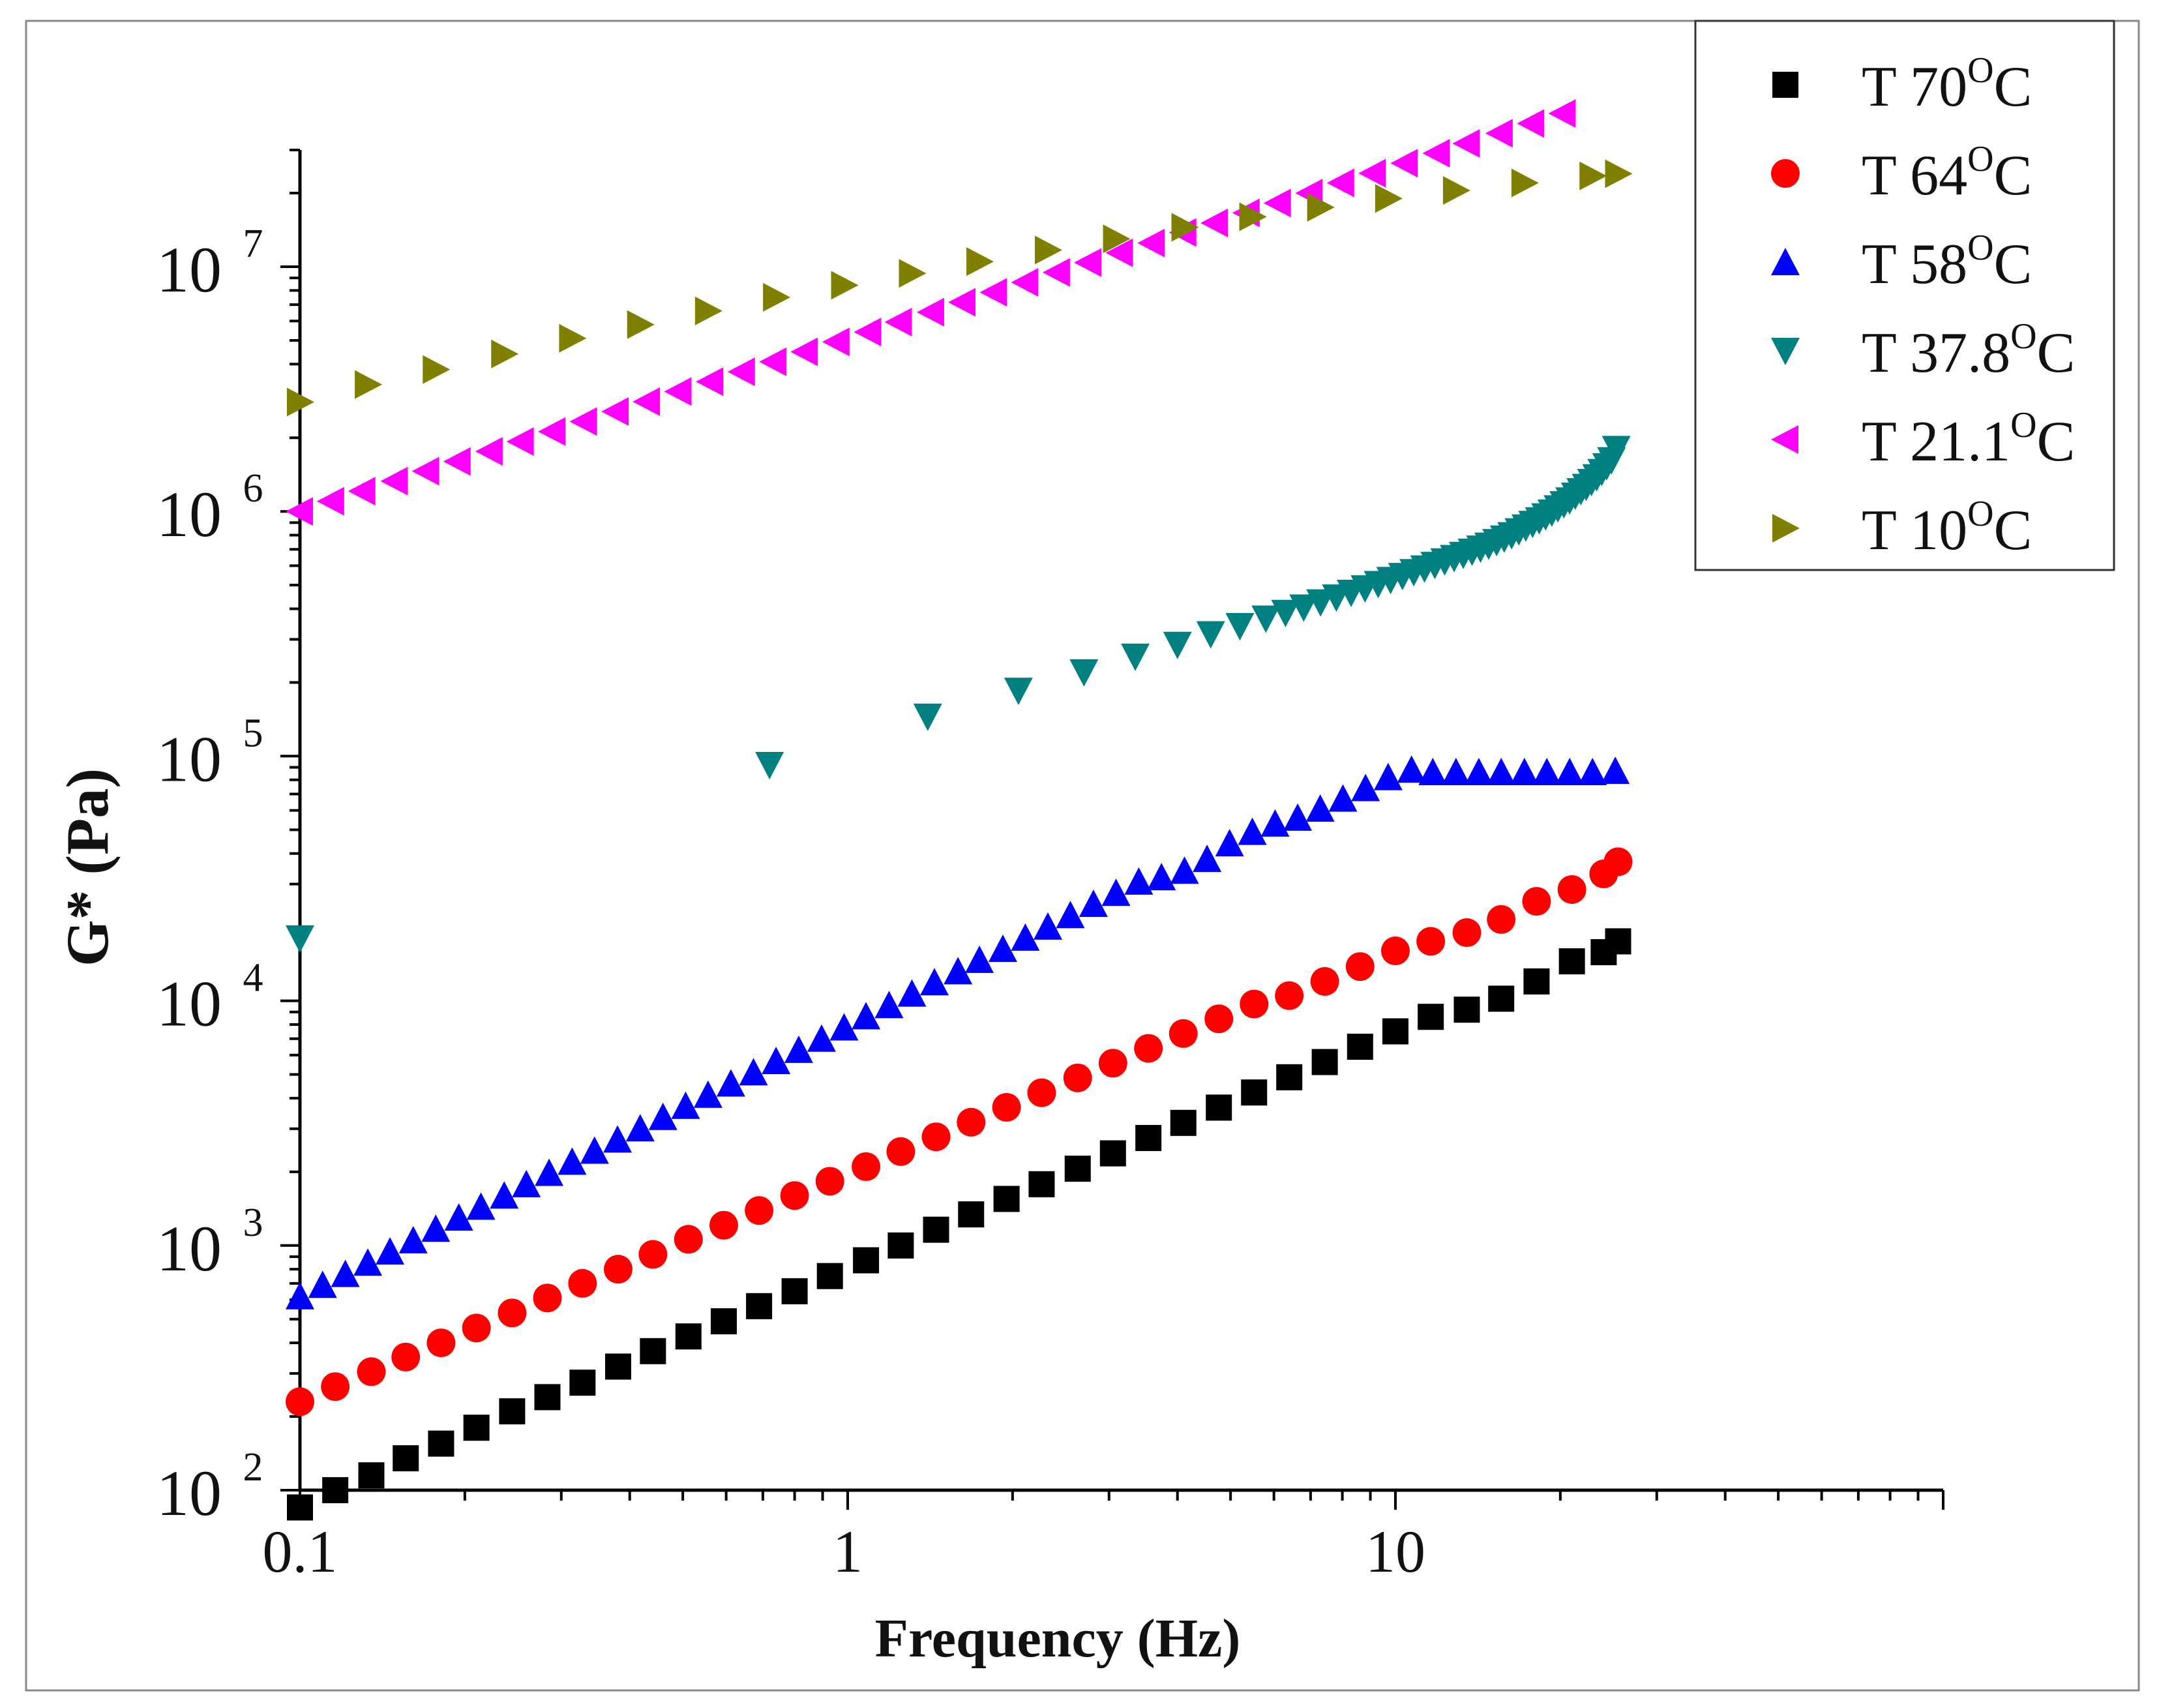  Describe the element at coordinates (848, 1551) in the screenshot. I see `x-tick-label: 1` at that location.